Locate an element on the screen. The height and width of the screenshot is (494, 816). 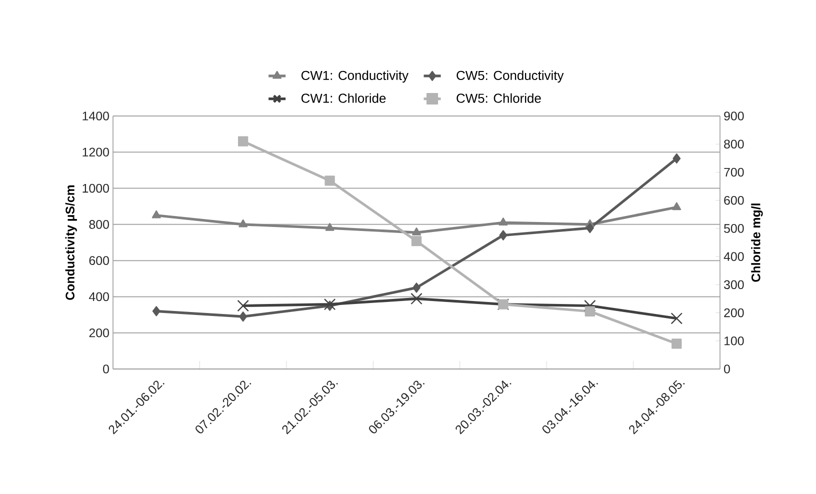
y-tick-label: 400 is located at coordinates (98, 297).